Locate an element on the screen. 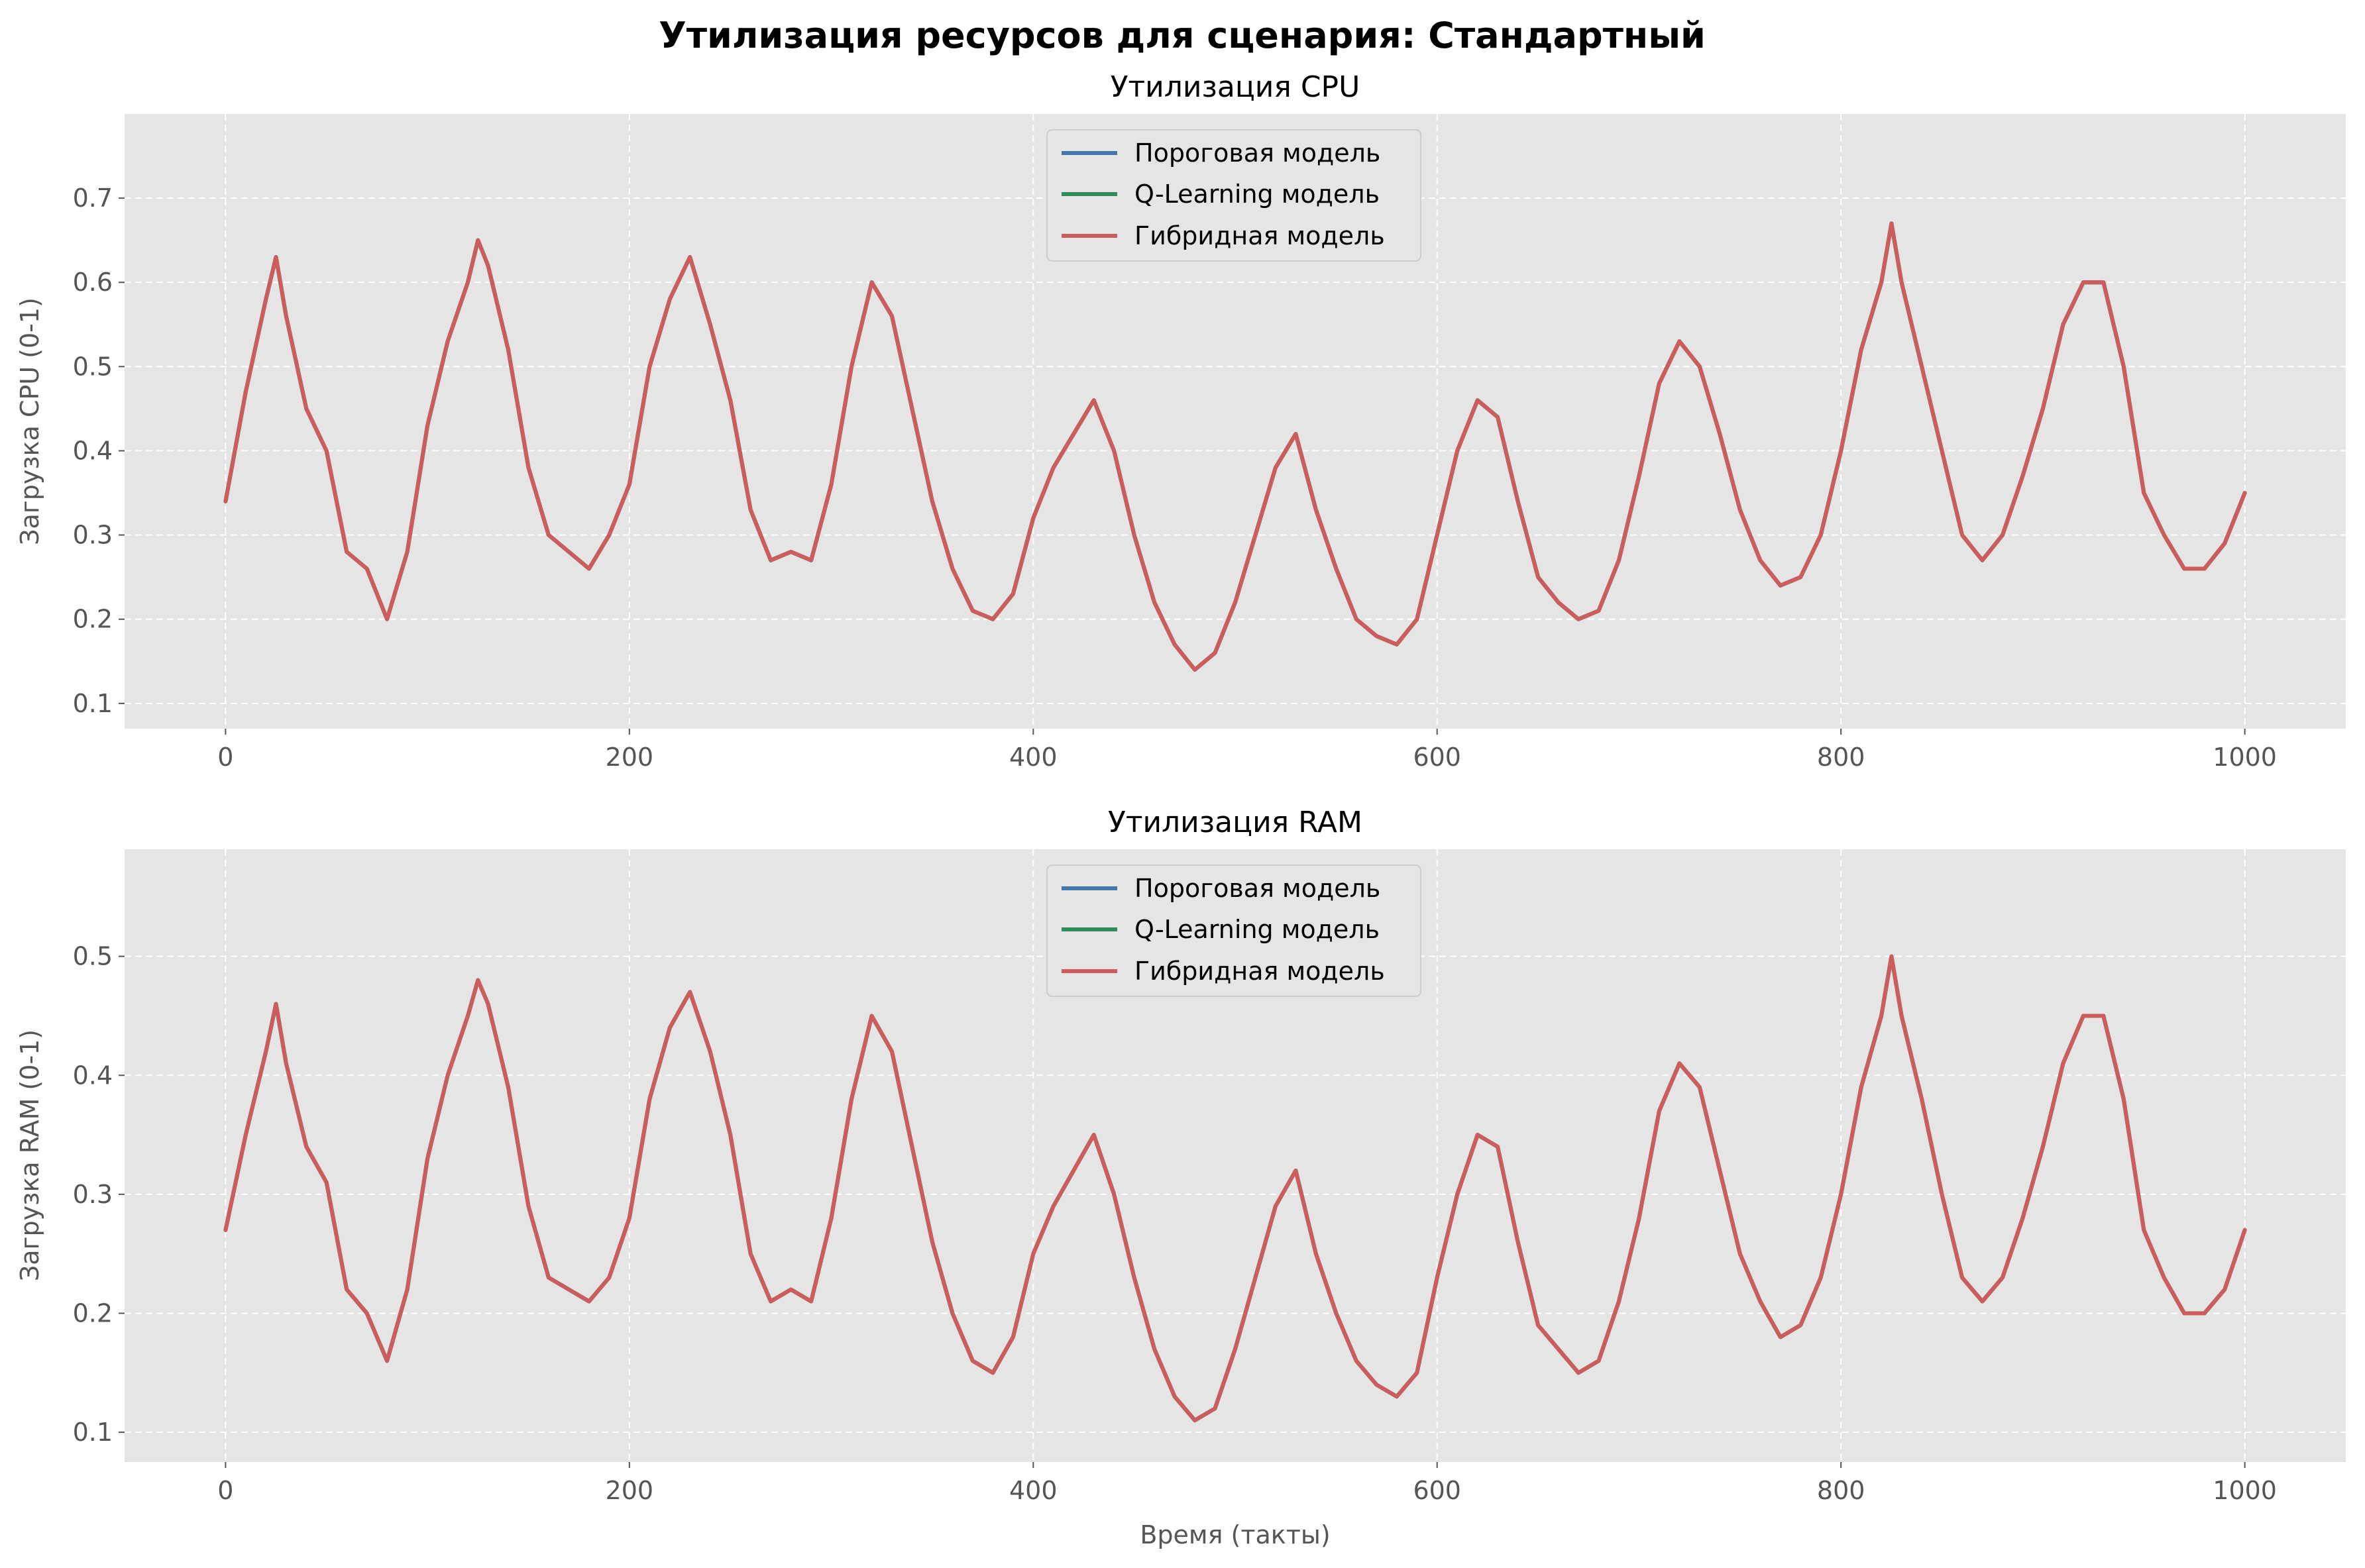  ram-x-tick-label: 1000 is located at coordinates (2245, 1490).